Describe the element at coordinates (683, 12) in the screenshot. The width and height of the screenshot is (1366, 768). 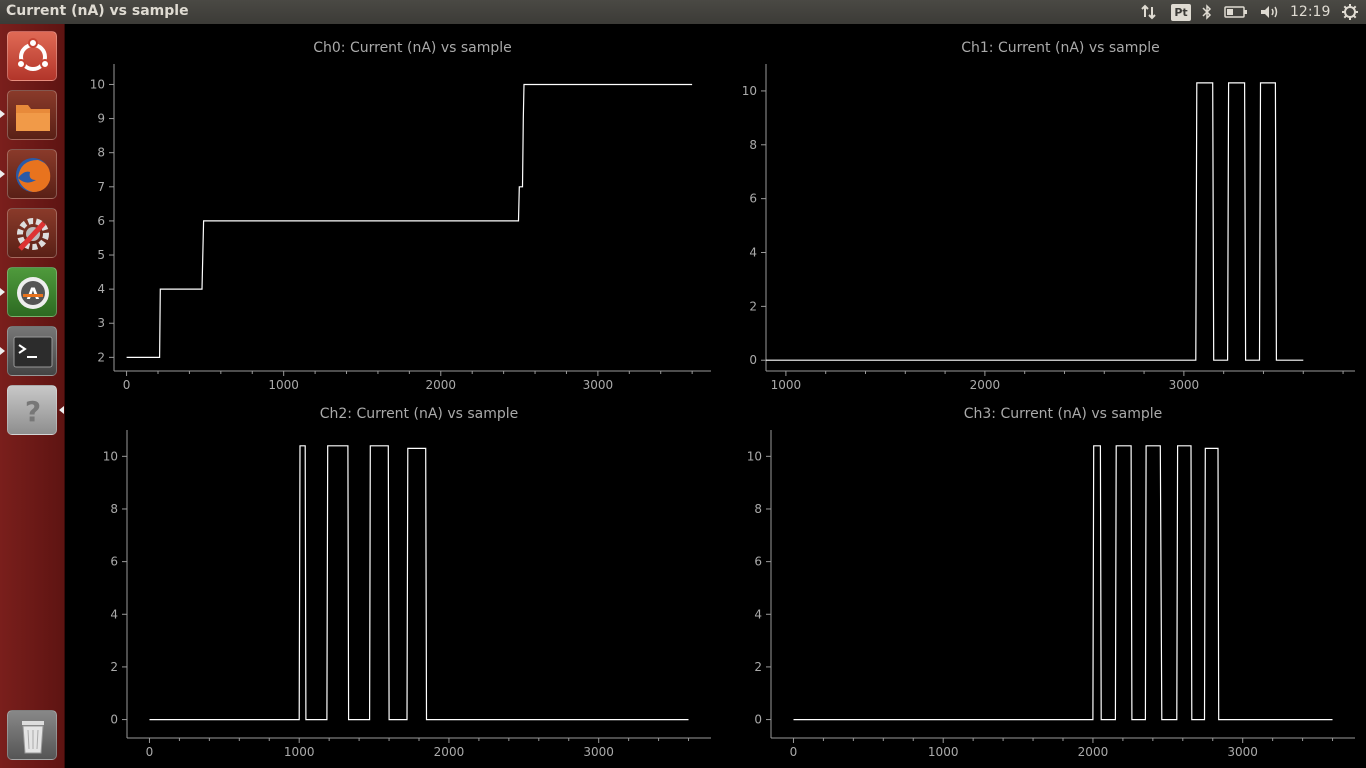
I see `top-panel: Current (nA) vs sample Pt 12:19` at that location.